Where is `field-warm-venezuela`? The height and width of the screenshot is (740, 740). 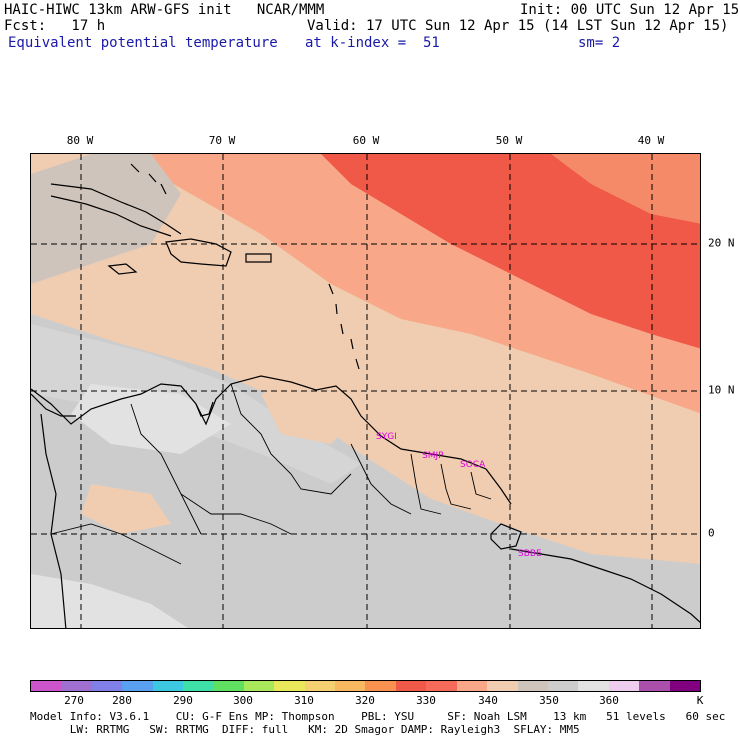 field-warm-venezuela is located at coordinates (311, 414).